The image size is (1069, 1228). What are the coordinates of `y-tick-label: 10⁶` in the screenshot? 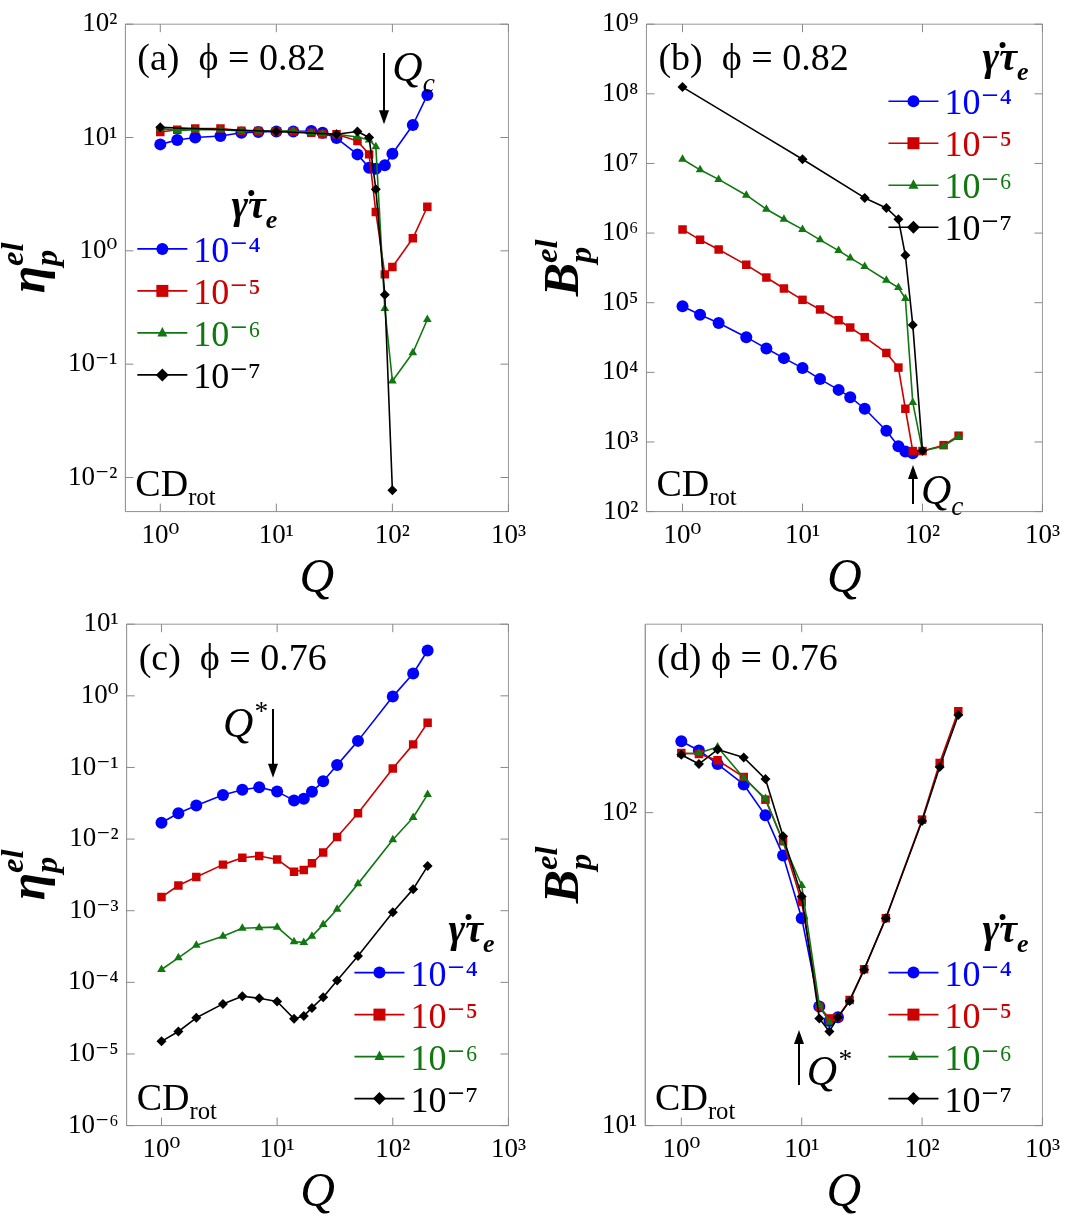 It's located at (620, 231).